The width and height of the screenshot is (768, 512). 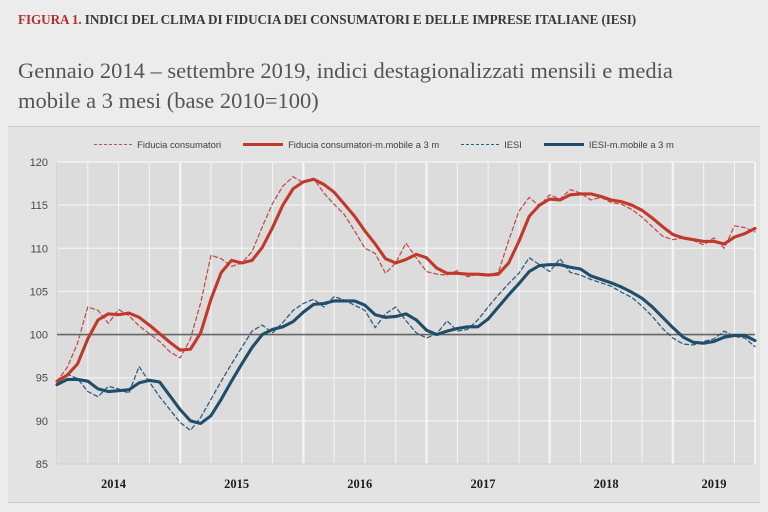 I want to click on legend-label: Fiducia consumatori, so click(x=179, y=144).